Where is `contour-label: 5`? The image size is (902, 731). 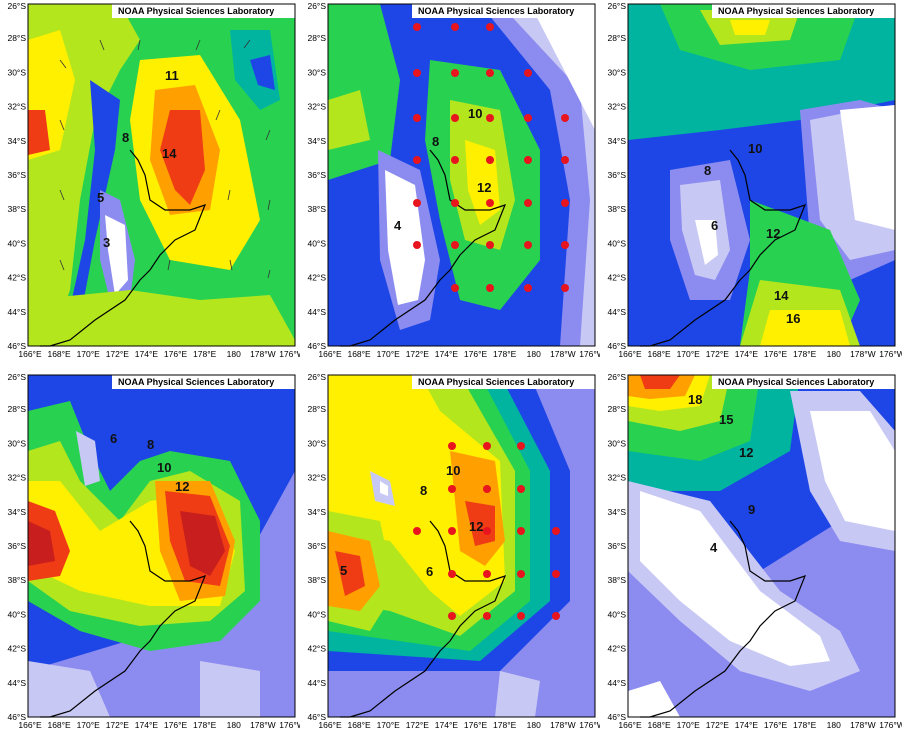
contour-label: 5 is located at coordinates (343, 570).